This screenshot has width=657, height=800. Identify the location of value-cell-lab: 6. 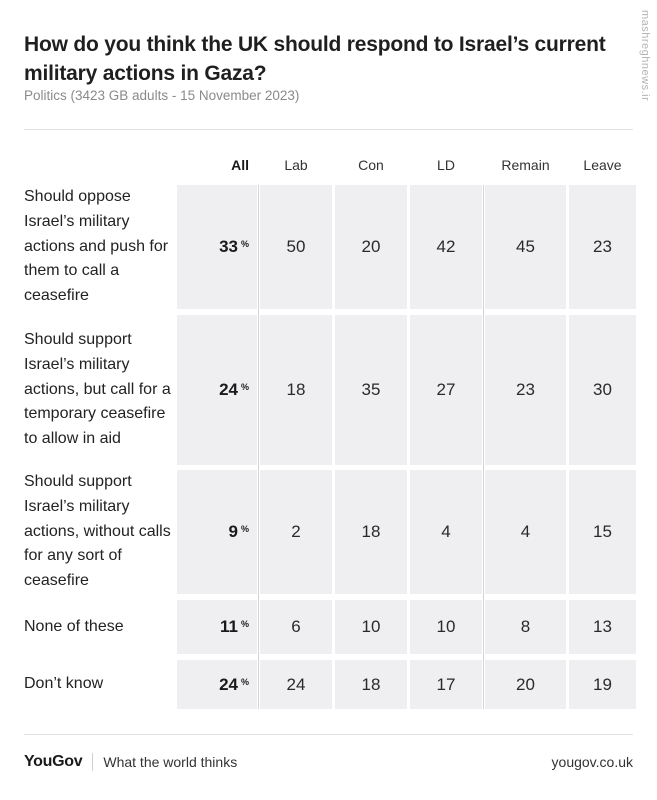
(296, 627).